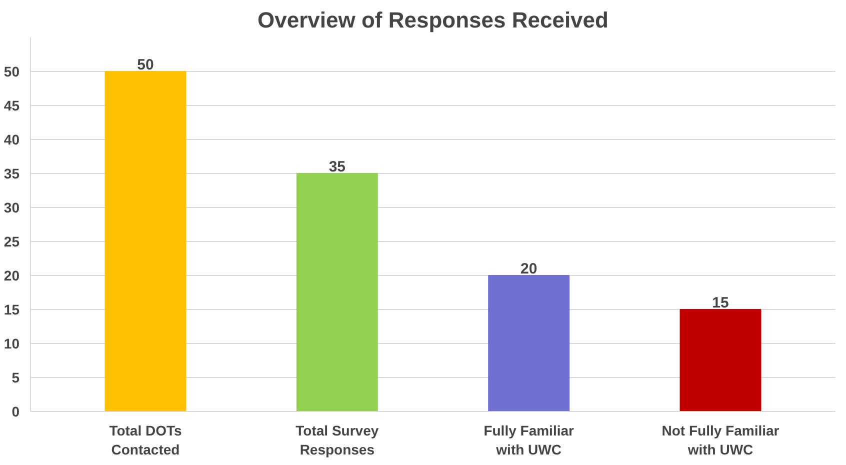 Image resolution: width=846 pixels, height=465 pixels. What do you see at coordinates (337, 167) in the screenshot?
I see `data-label: 35` at bounding box center [337, 167].